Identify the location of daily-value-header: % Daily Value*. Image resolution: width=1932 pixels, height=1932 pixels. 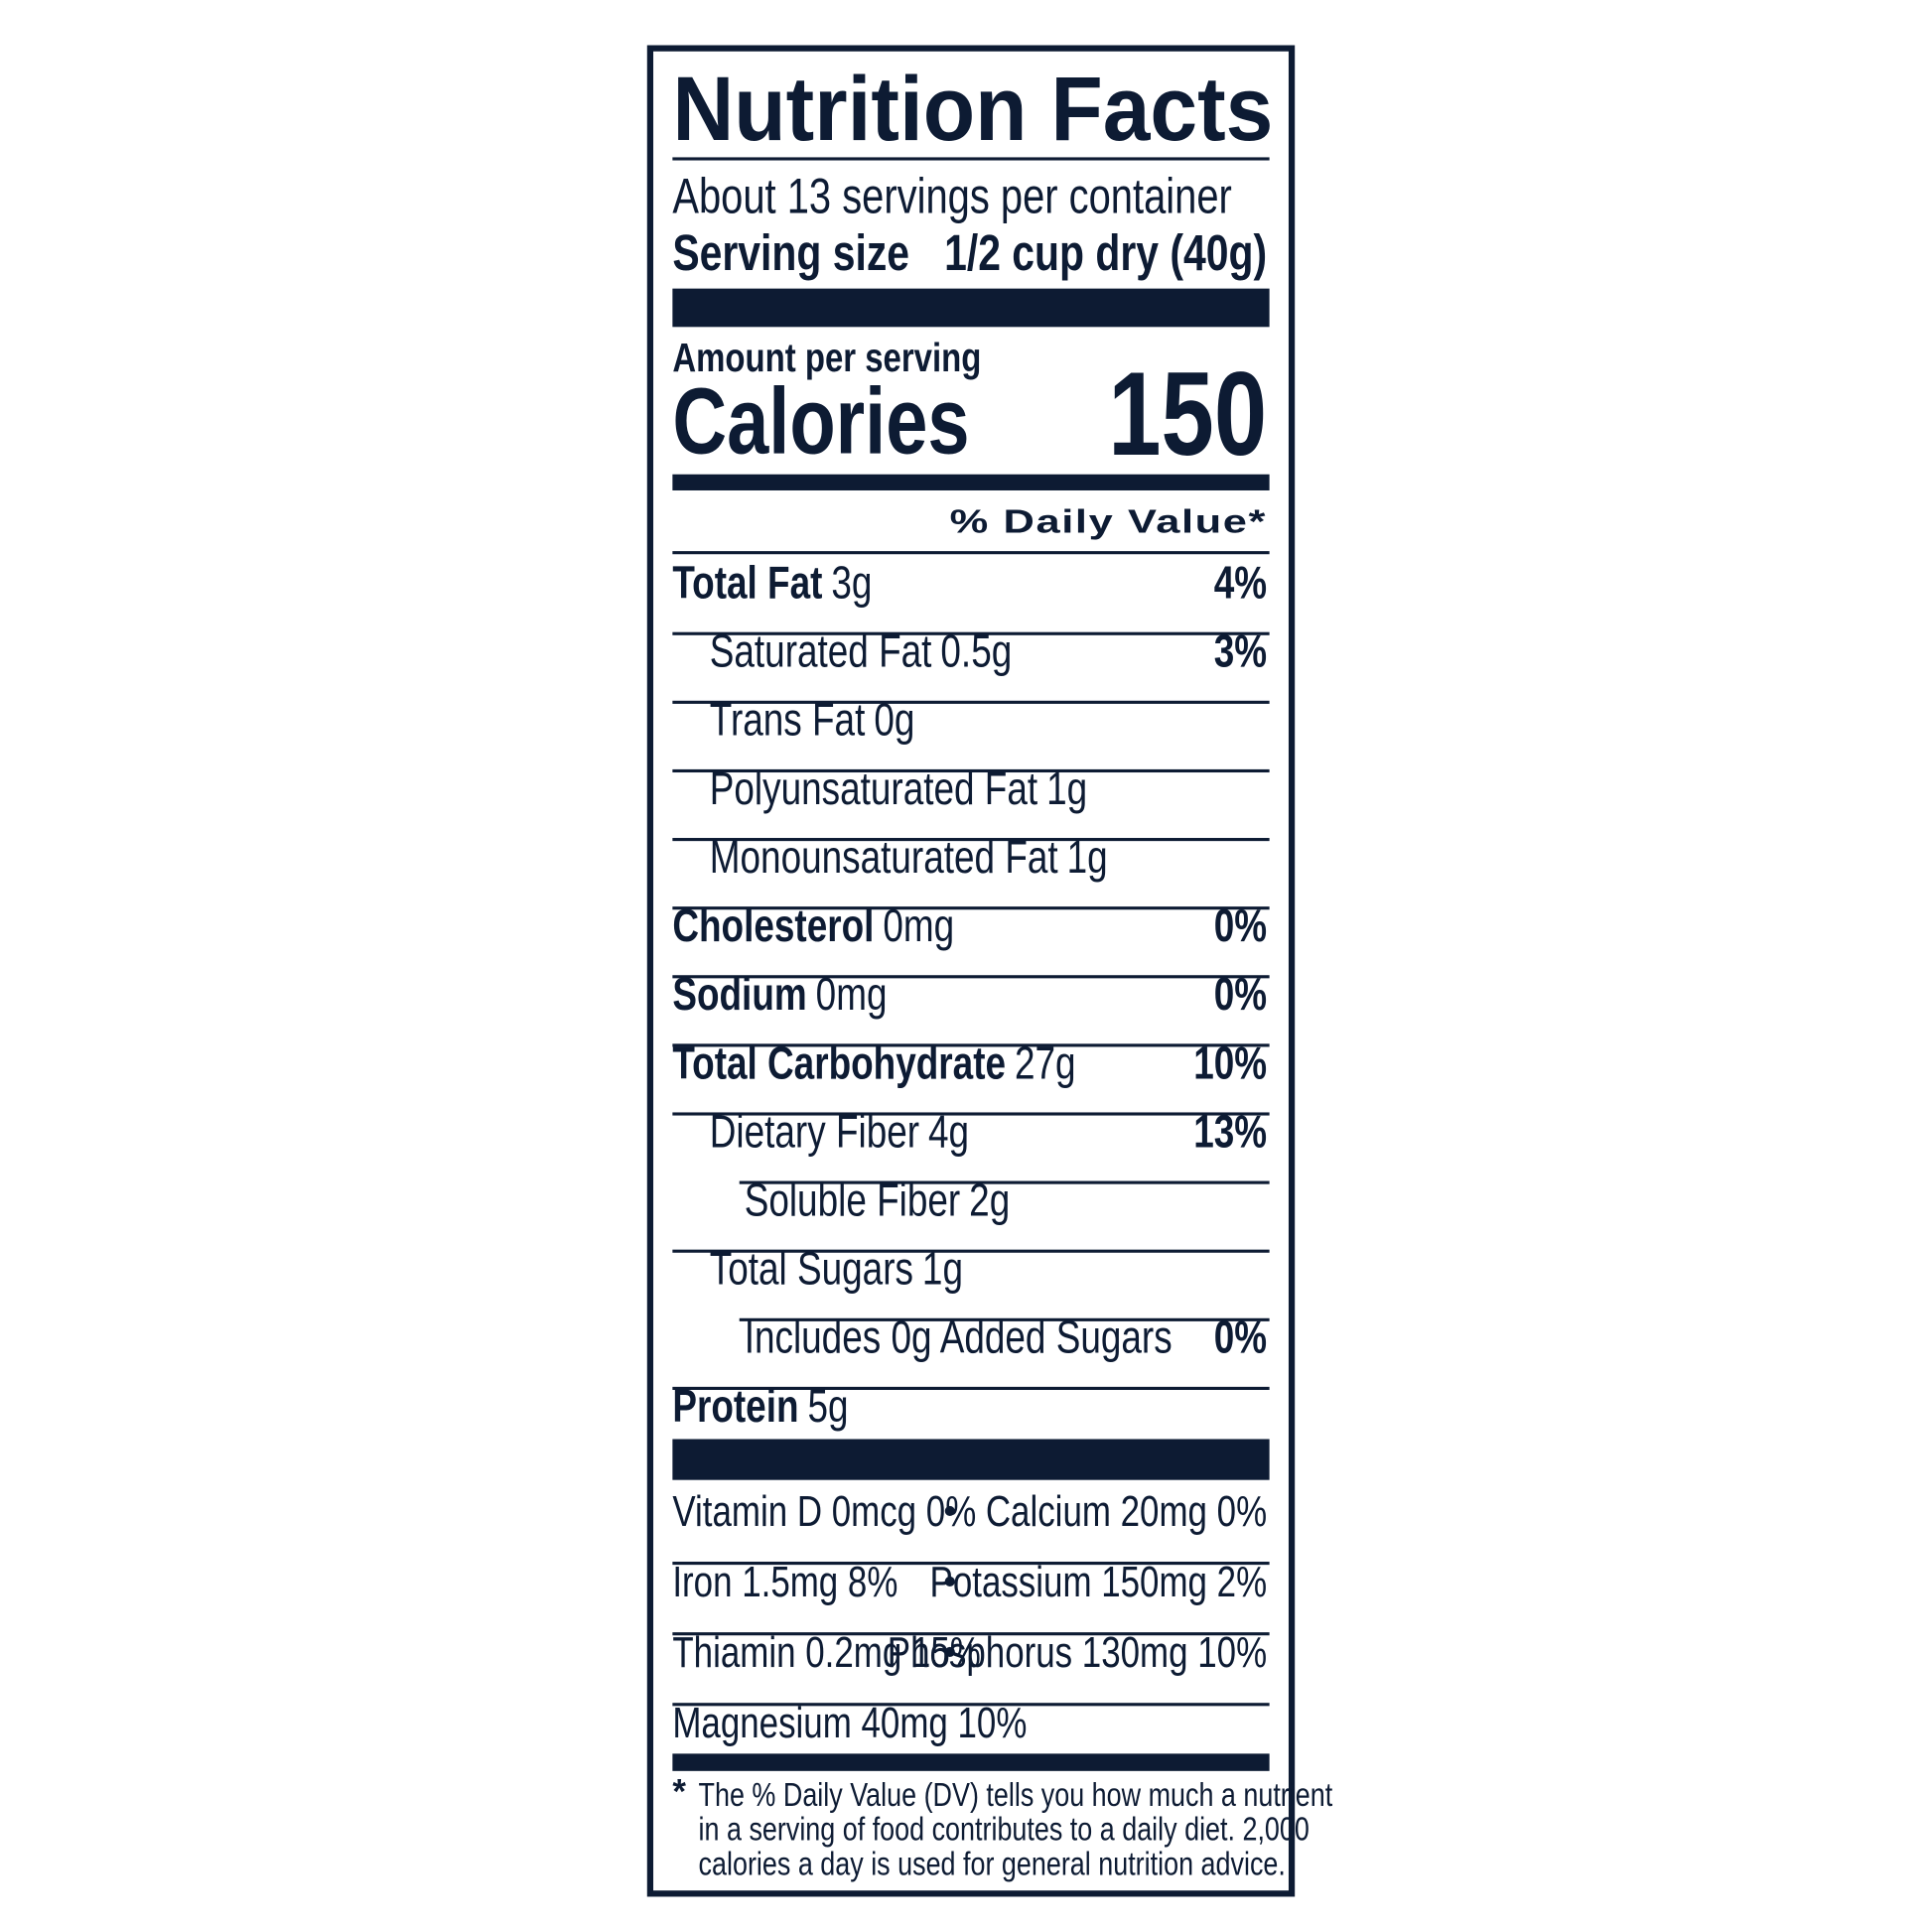
(1109, 521).